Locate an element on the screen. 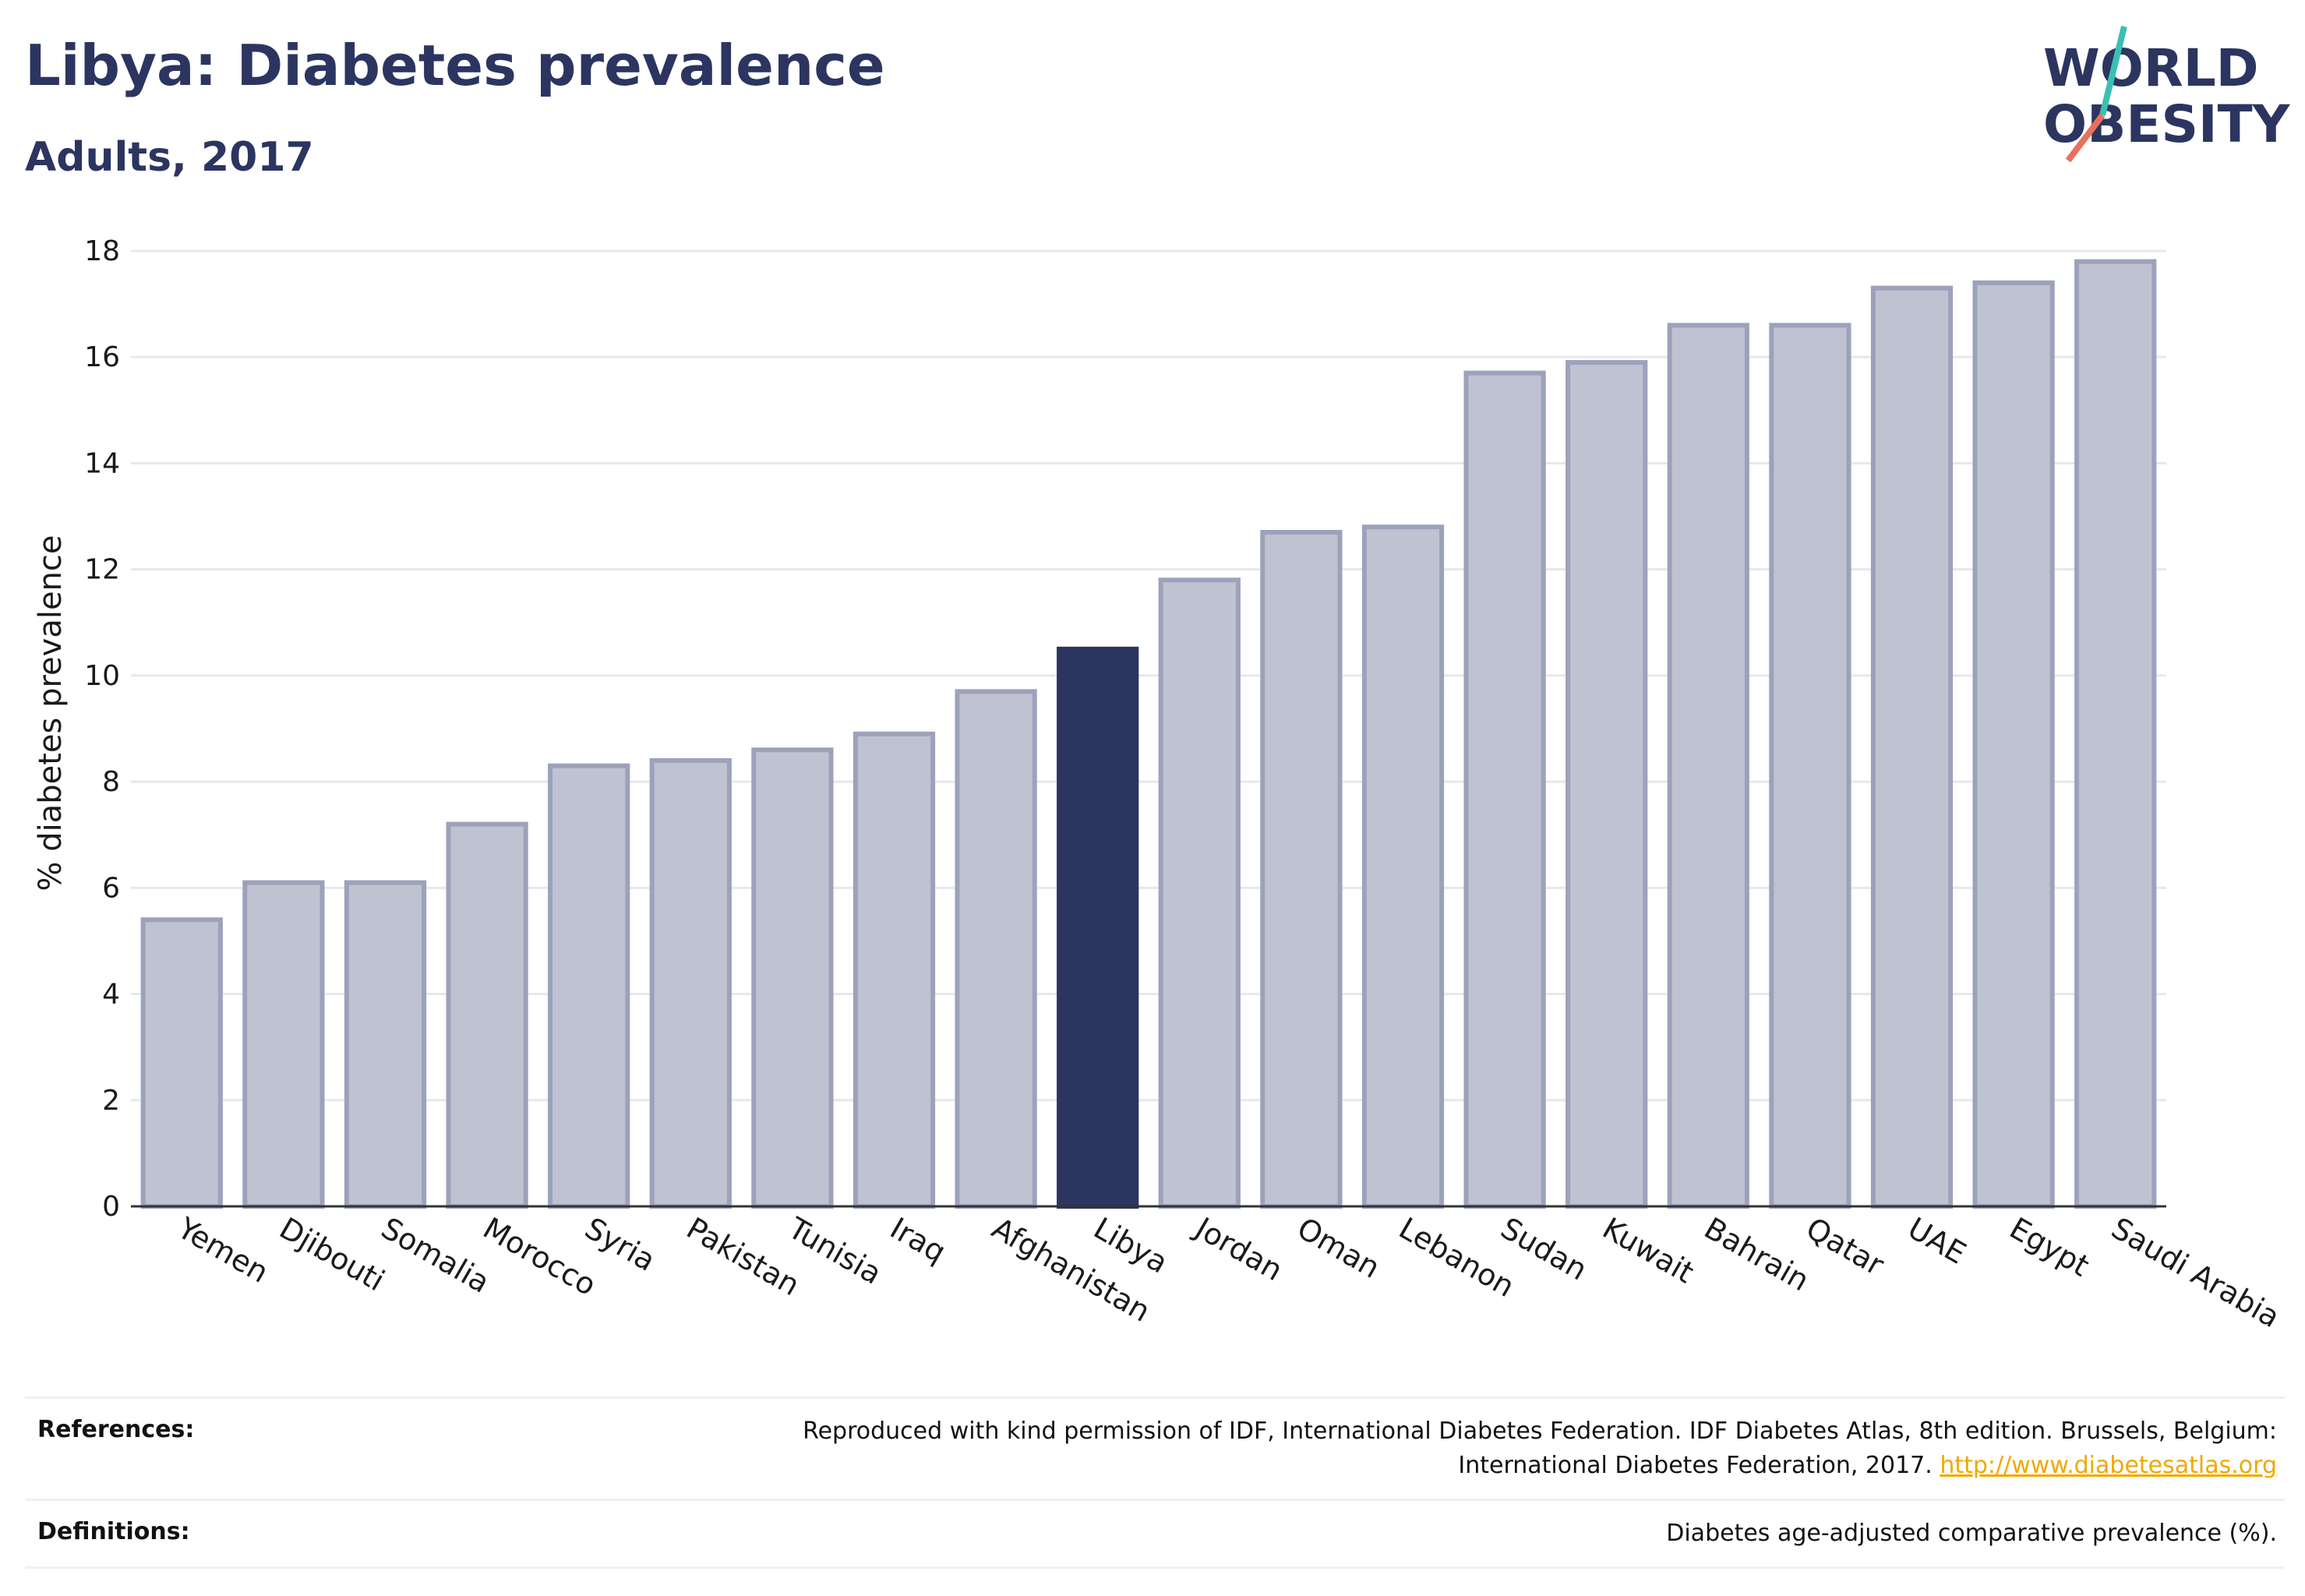 Image resolution: width=2305 pixels, height=1596 pixels. y-tick-label: 14 is located at coordinates (102, 463).